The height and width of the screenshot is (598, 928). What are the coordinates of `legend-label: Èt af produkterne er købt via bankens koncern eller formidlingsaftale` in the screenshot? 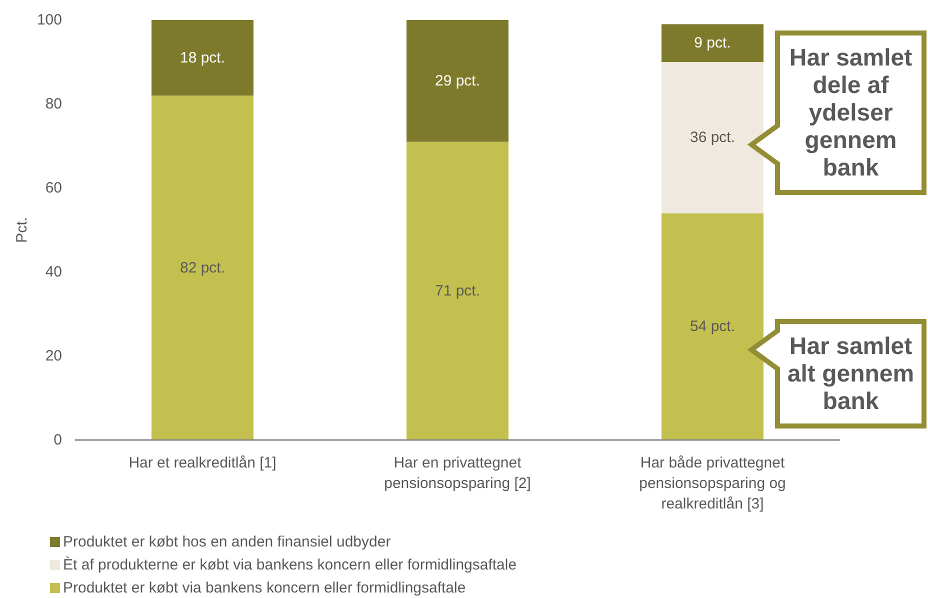 It's located at (290, 565).